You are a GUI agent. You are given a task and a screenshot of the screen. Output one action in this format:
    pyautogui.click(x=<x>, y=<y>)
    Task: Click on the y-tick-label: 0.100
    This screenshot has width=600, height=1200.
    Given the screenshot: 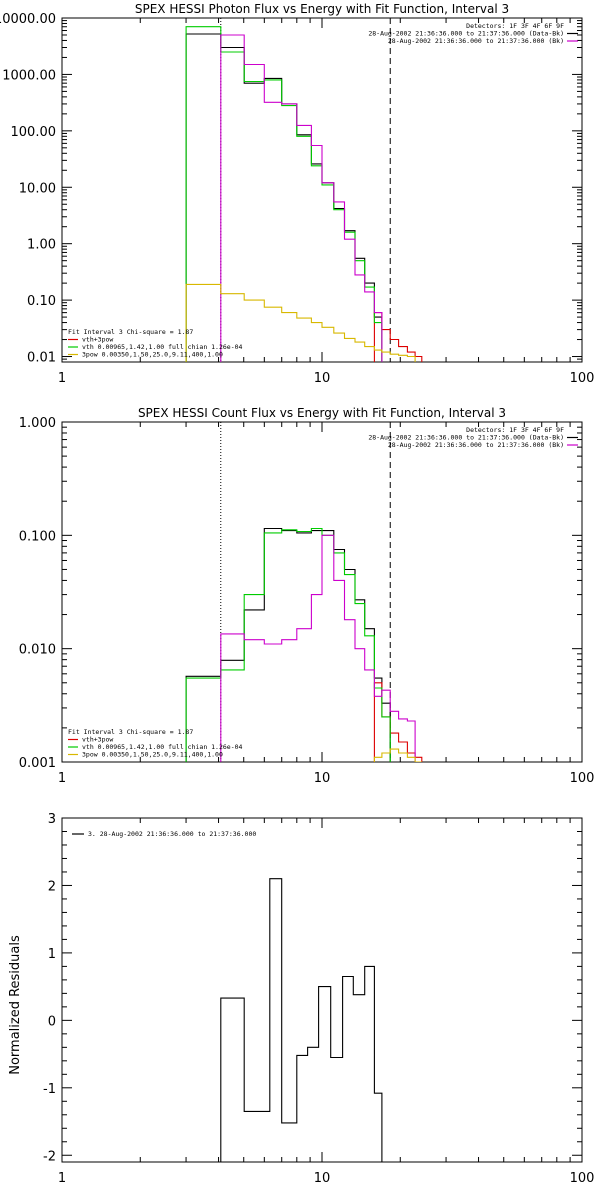 What is the action you would take?
    pyautogui.click(x=37, y=536)
    